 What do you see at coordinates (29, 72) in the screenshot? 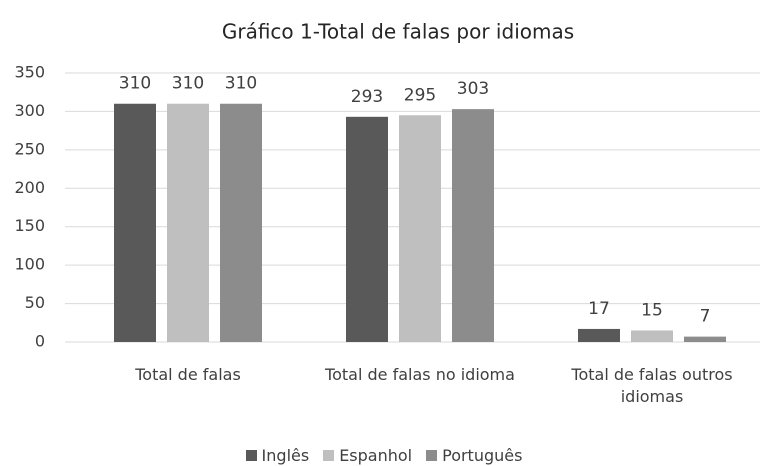
I see `y-tick-label: 350` at bounding box center [29, 72].